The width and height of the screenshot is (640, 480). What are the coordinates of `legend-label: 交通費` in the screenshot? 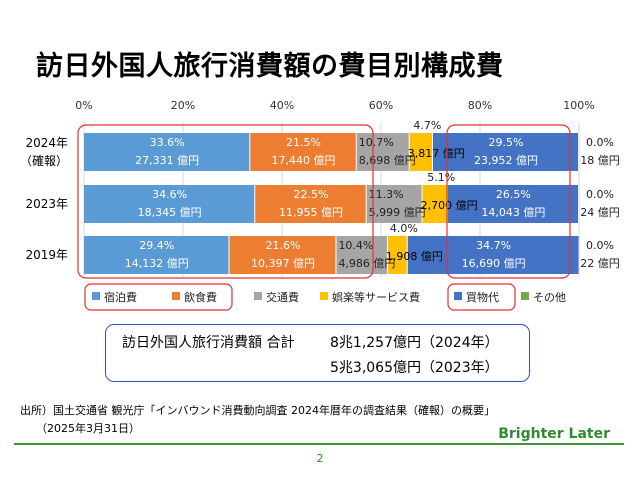 It's located at (282, 297).